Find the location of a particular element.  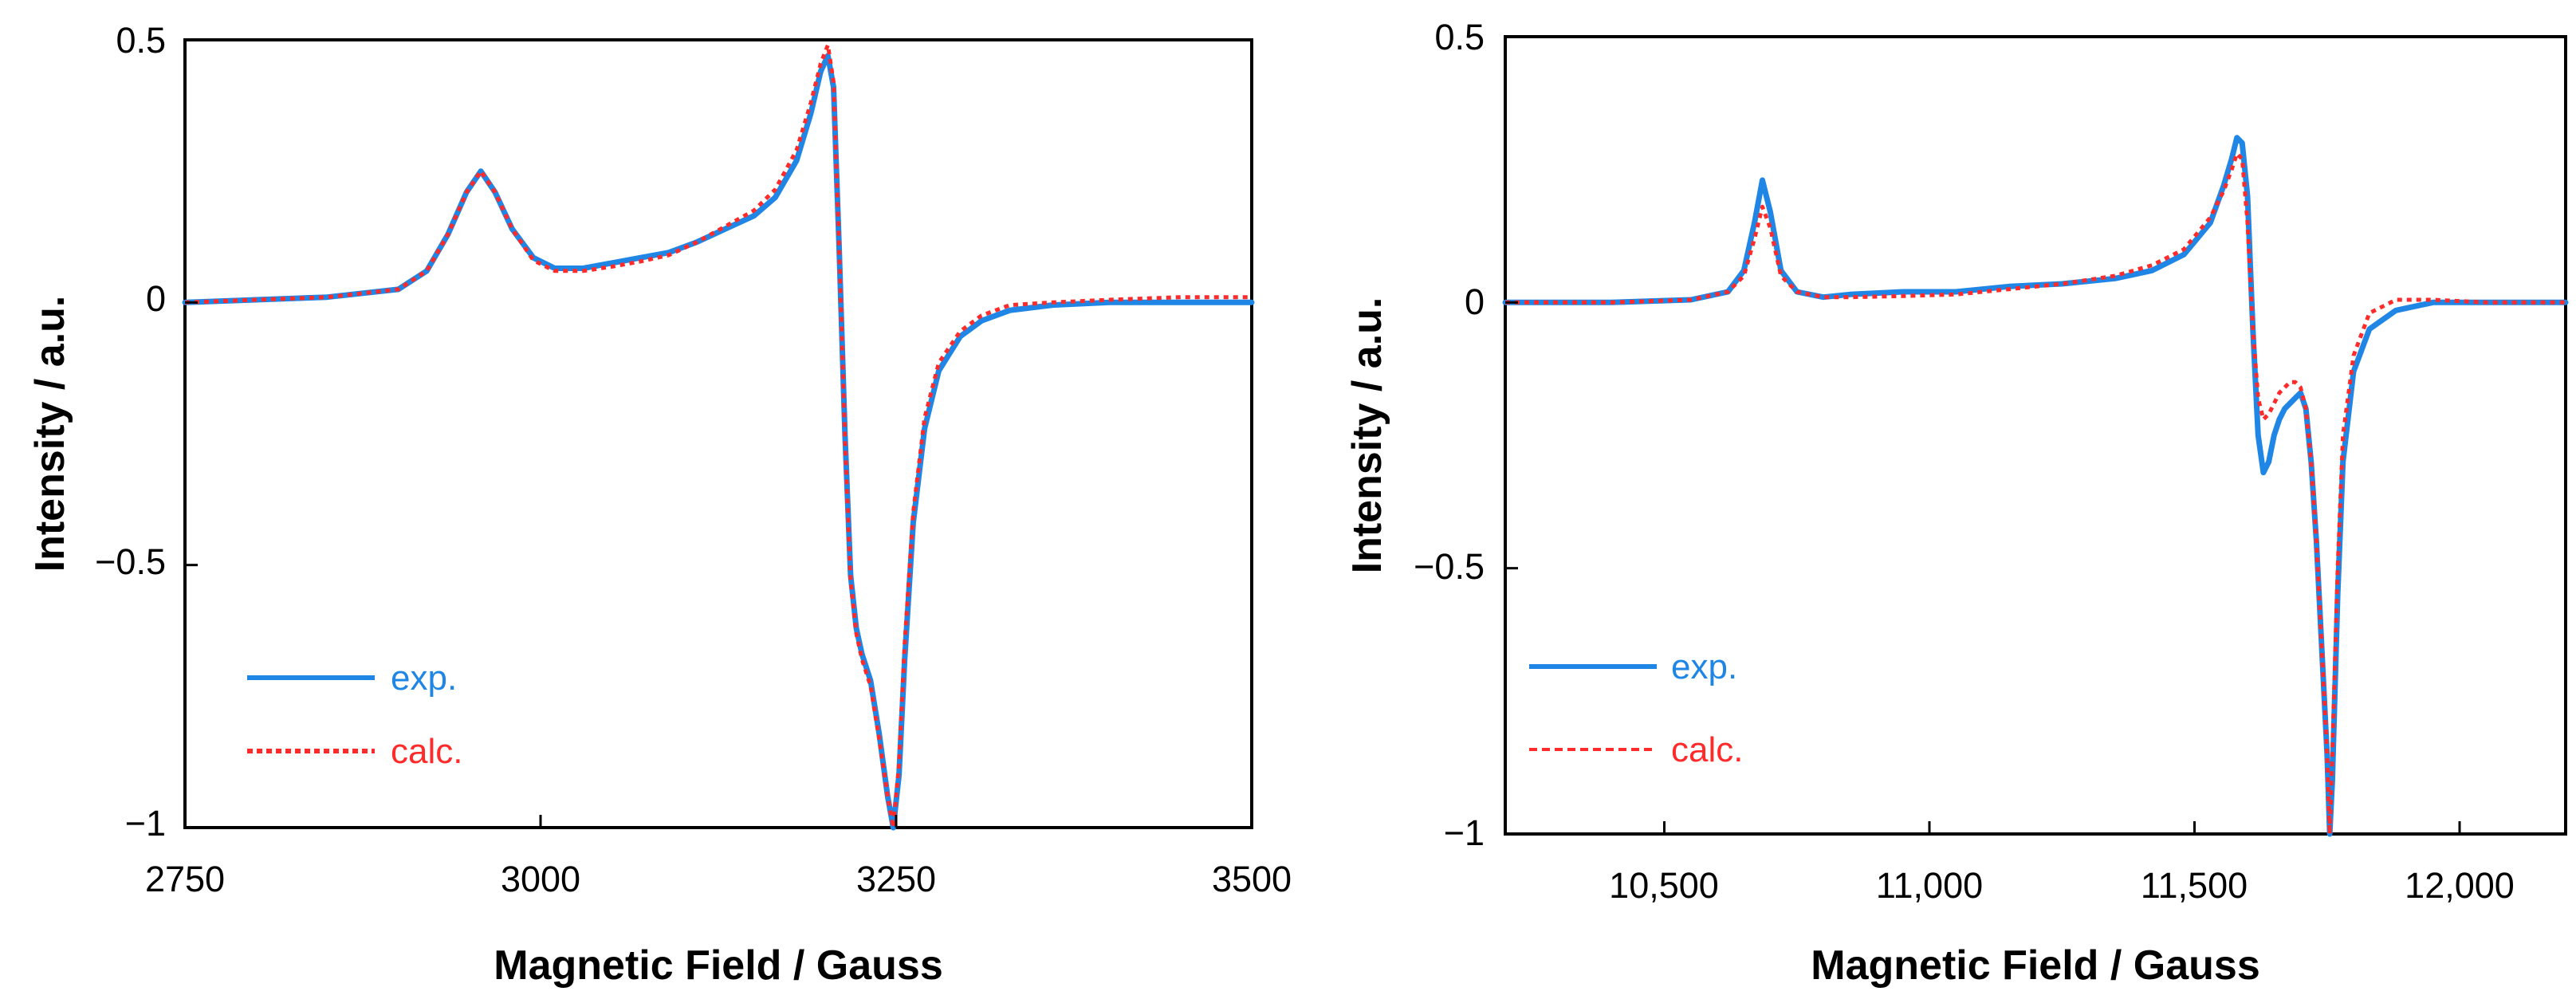

x-tick-label-2750: 2750 is located at coordinates (185, 879).